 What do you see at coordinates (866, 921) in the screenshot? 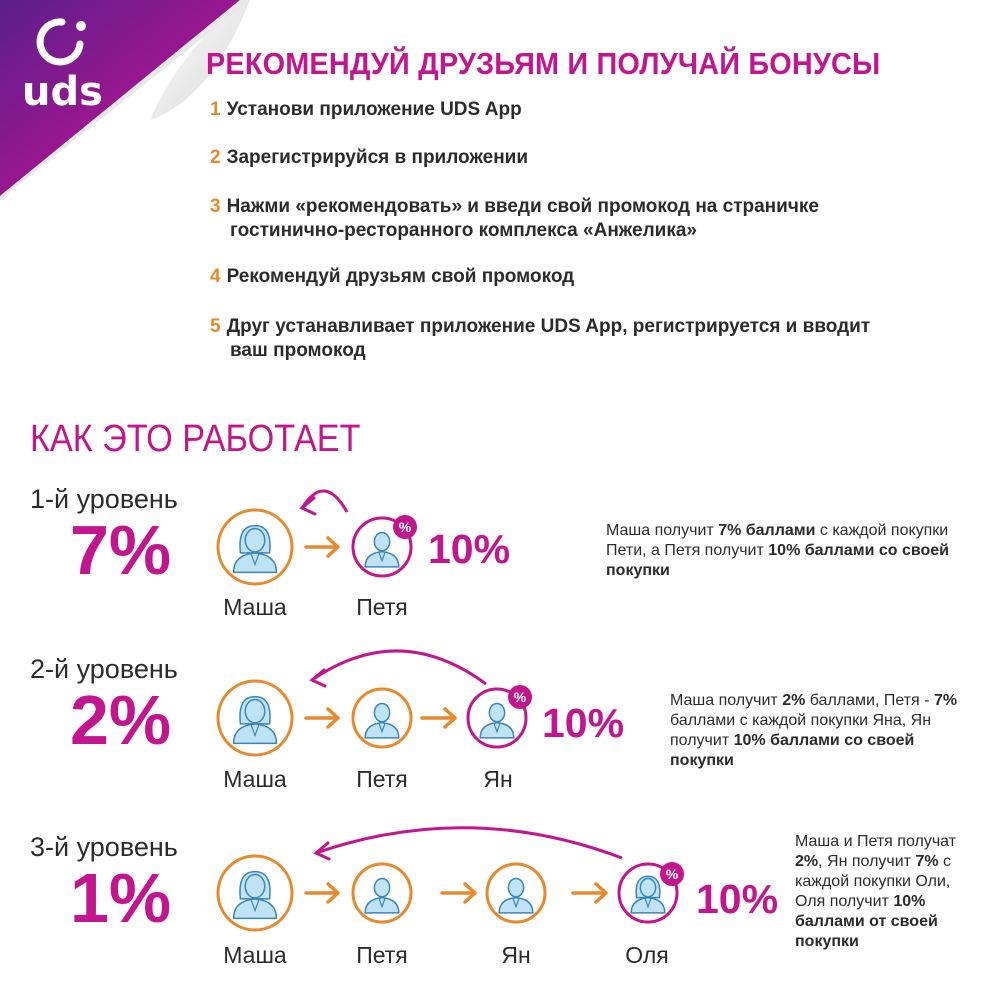
I see `description-run: 10% баллами от своей покупки` at bounding box center [866, 921].